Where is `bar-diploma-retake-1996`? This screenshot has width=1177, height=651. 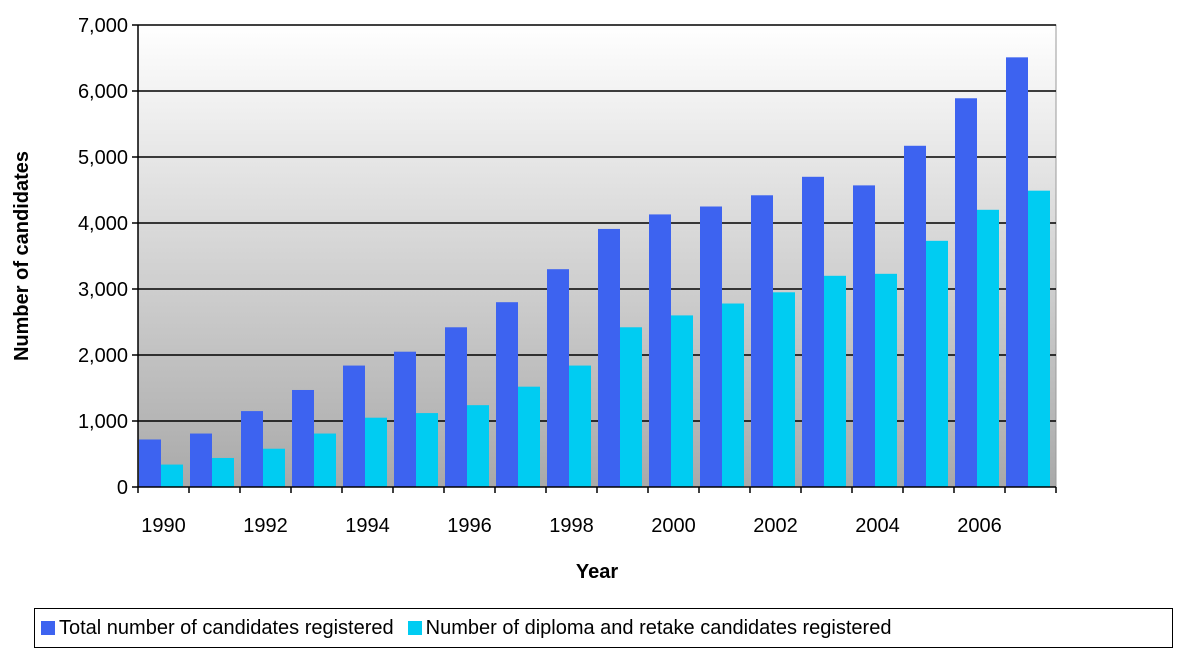
bar-diploma-retake-1996 is located at coordinates (478, 446).